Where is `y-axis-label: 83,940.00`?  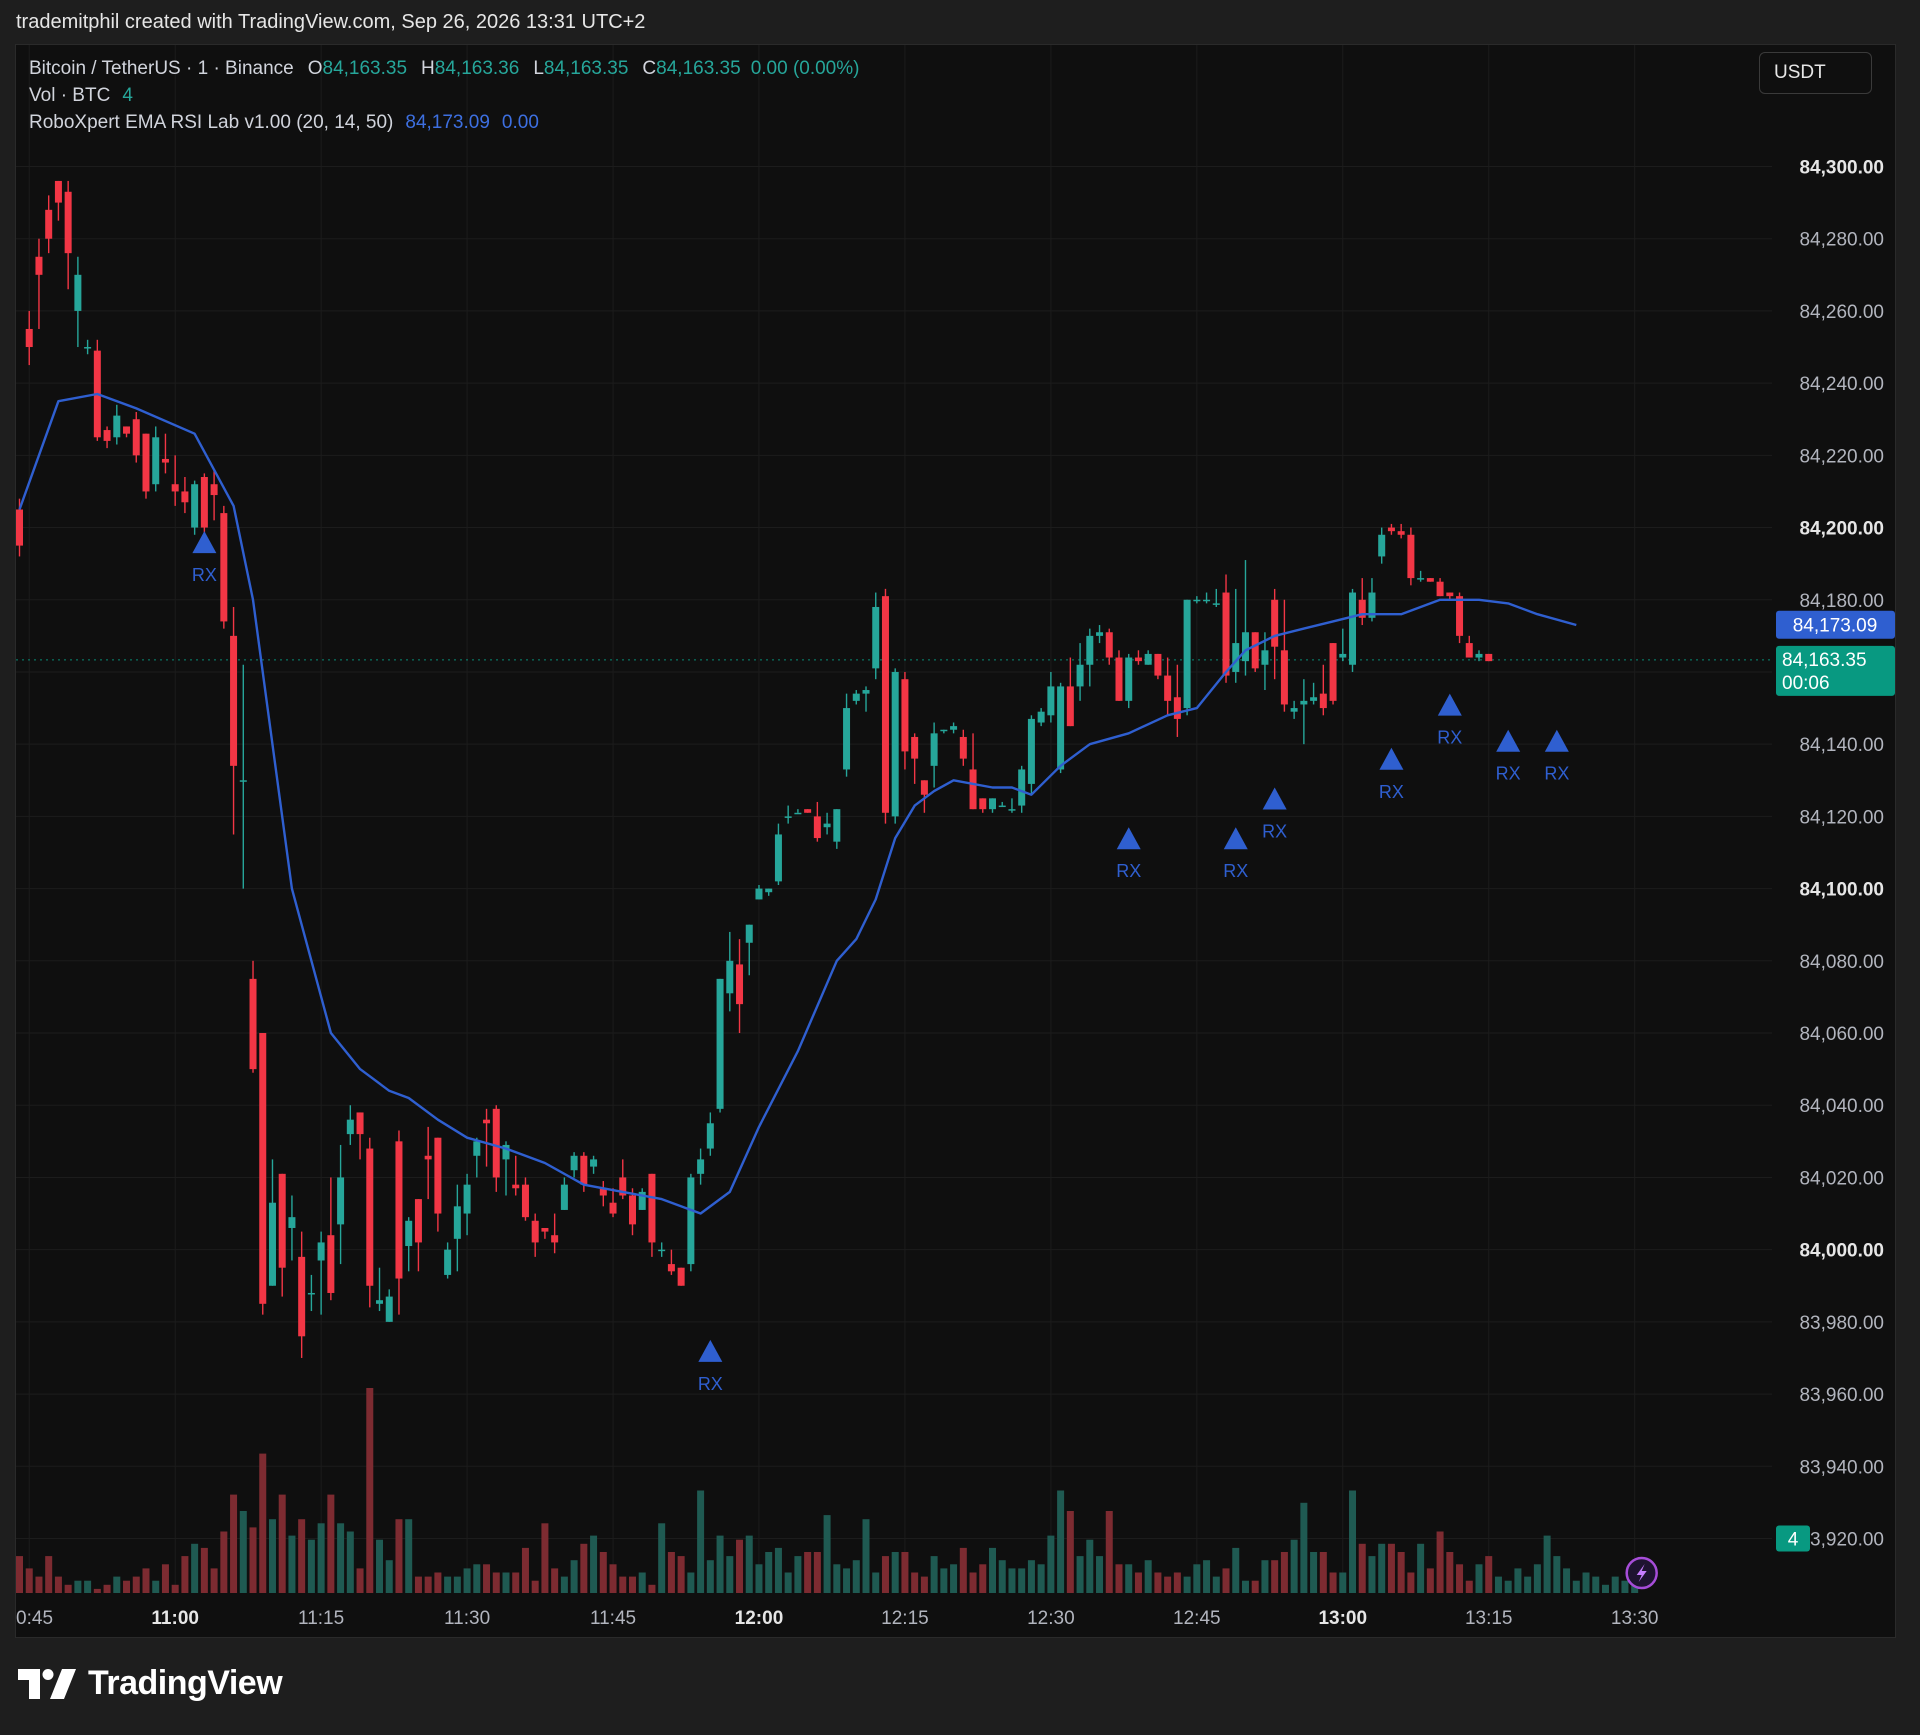 y-axis-label: 83,940.00 is located at coordinates (1841, 1467).